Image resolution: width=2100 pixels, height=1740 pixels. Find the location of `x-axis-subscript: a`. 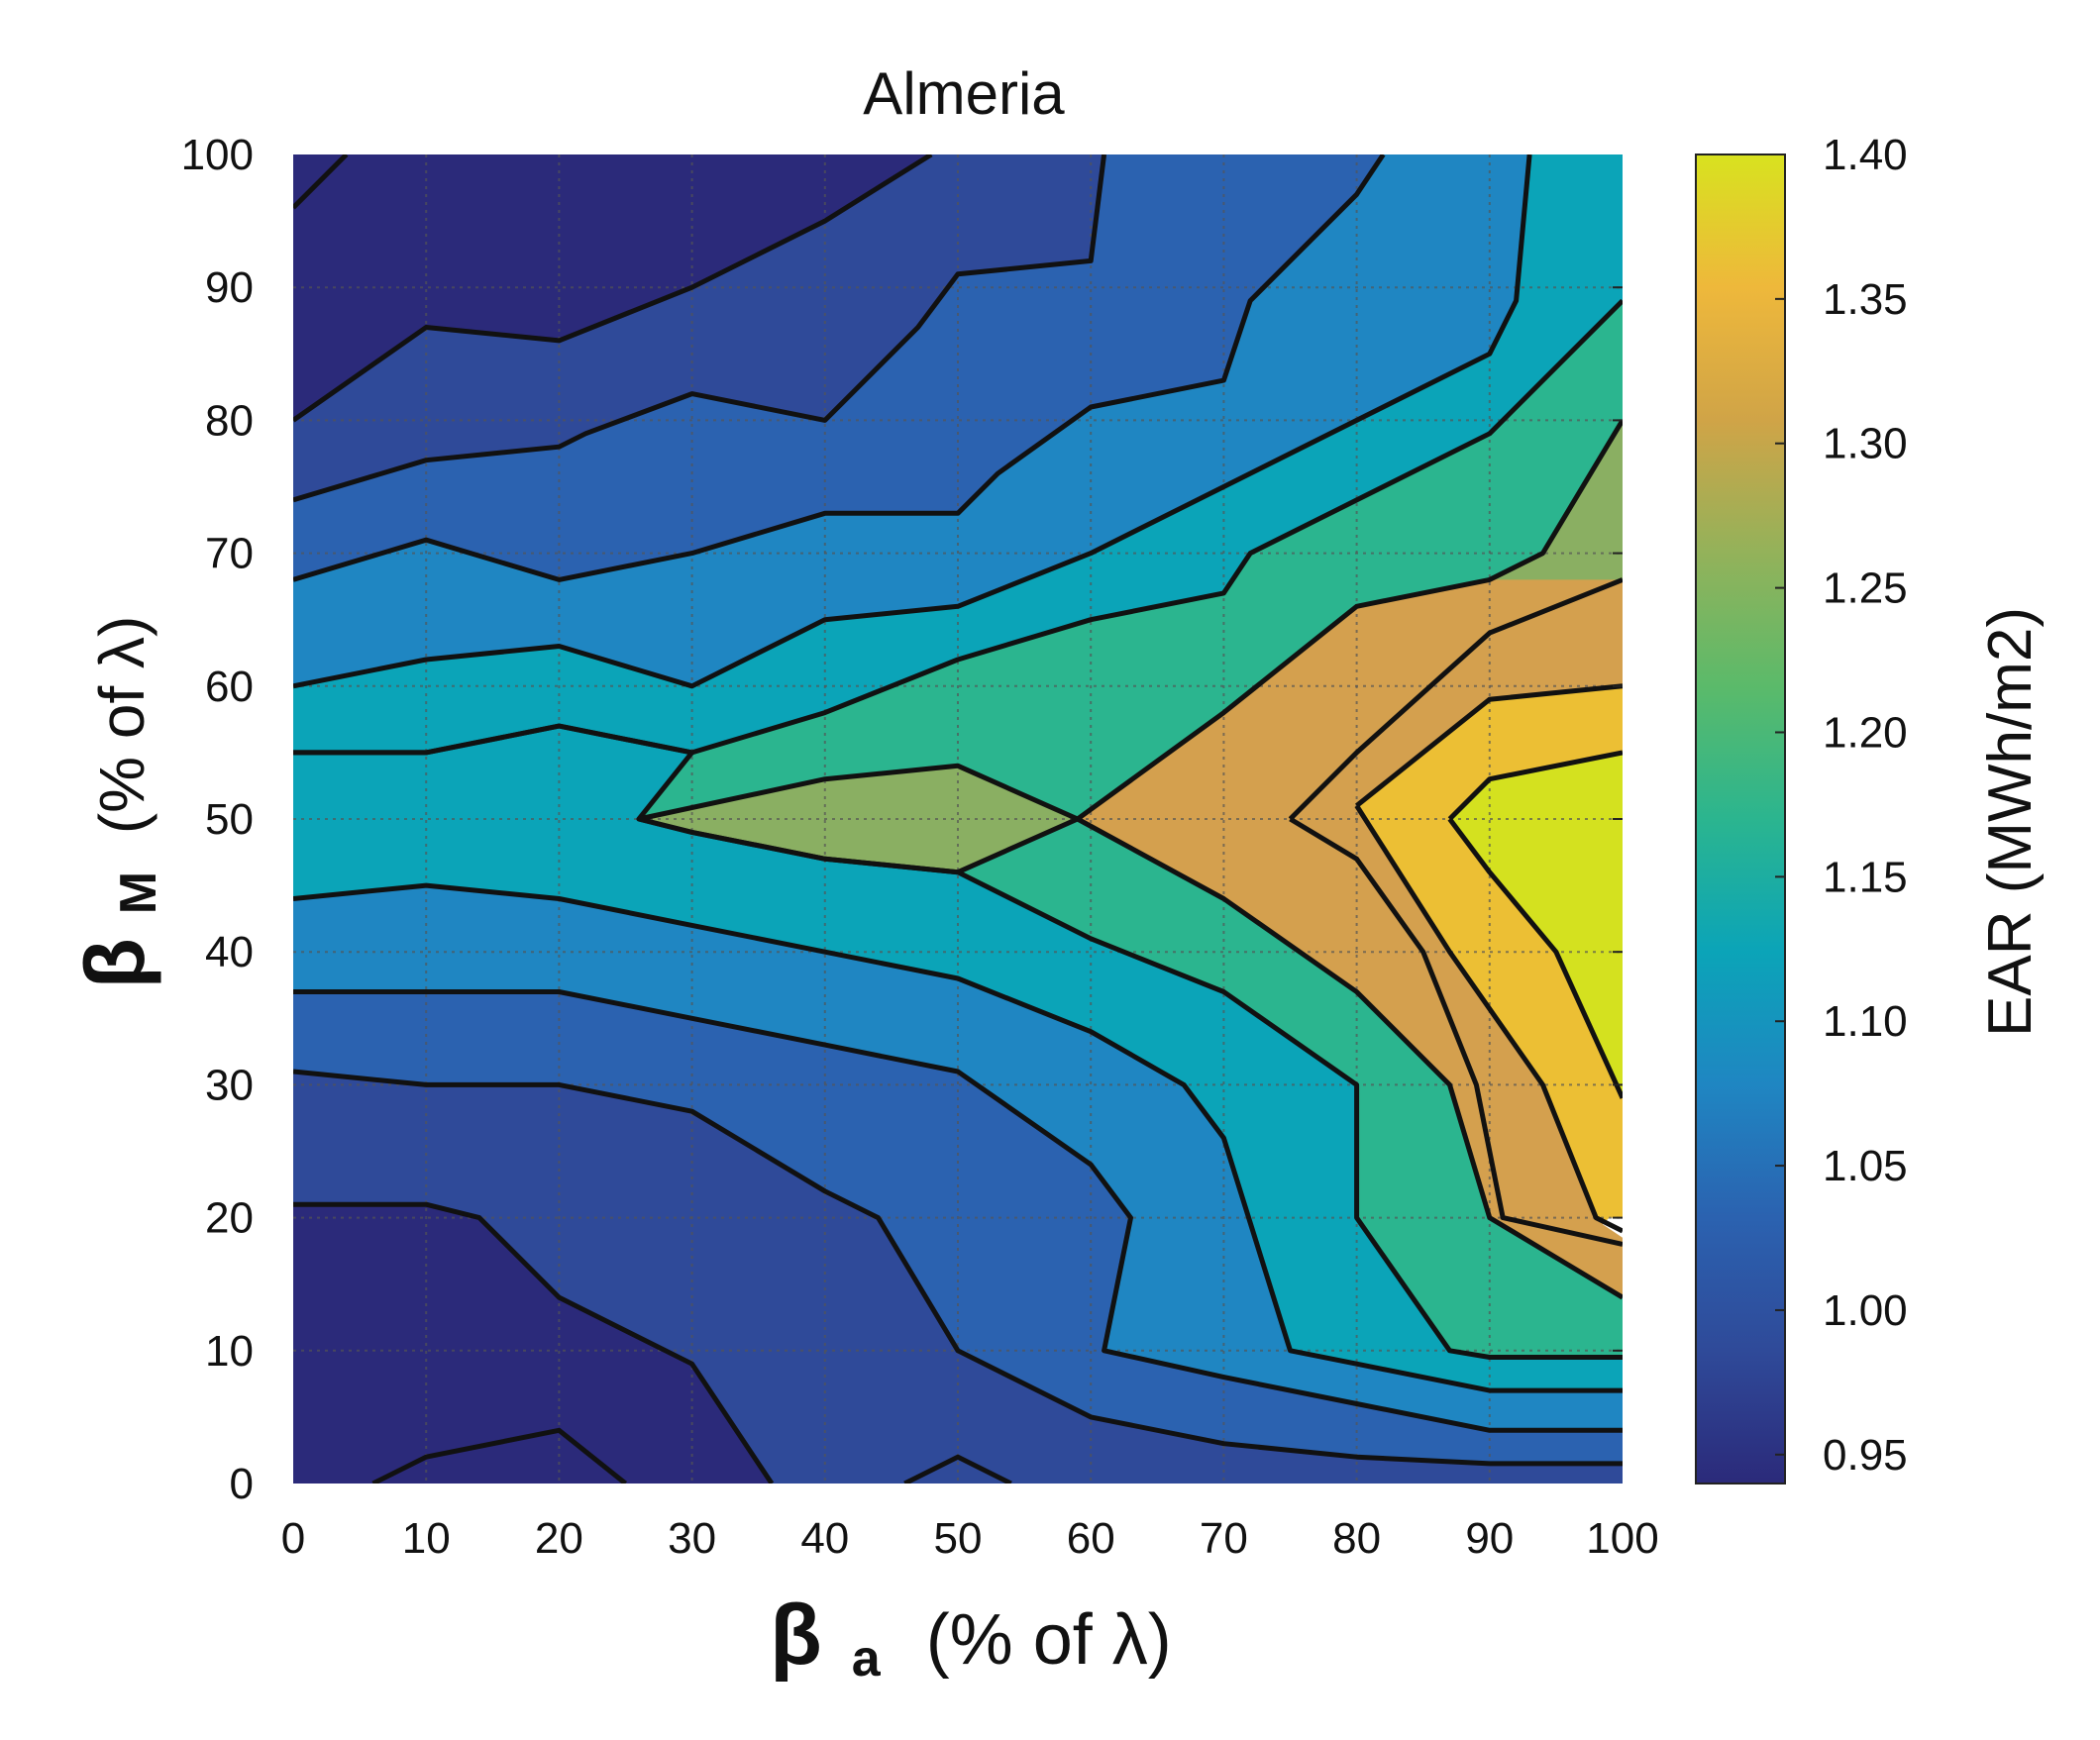

x-axis-subscript: a is located at coordinates (867, 1659).